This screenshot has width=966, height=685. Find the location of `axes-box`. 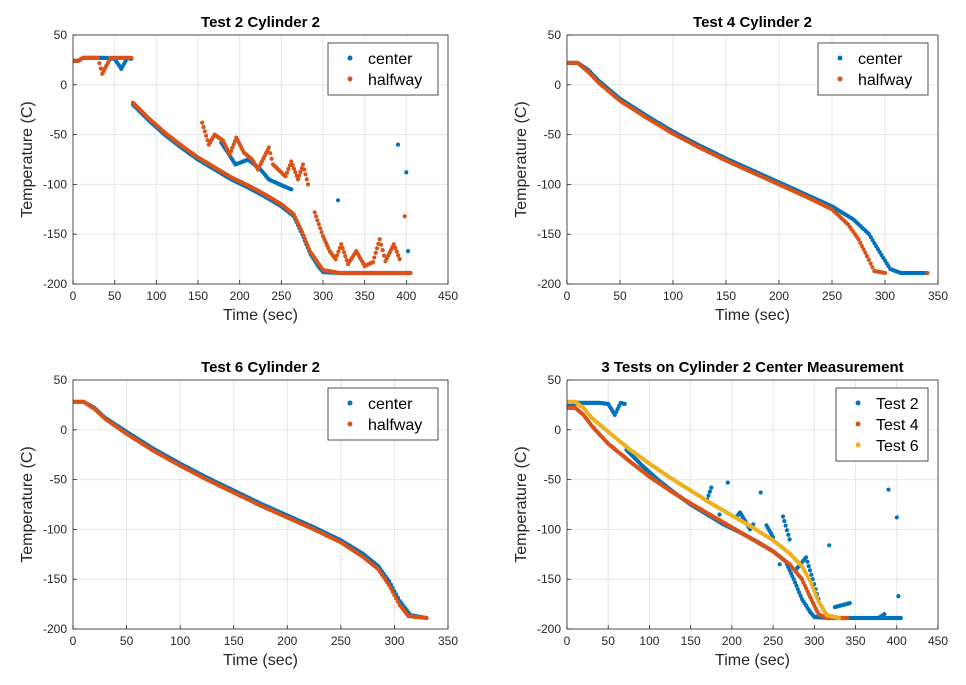

axes-box is located at coordinates (752, 159).